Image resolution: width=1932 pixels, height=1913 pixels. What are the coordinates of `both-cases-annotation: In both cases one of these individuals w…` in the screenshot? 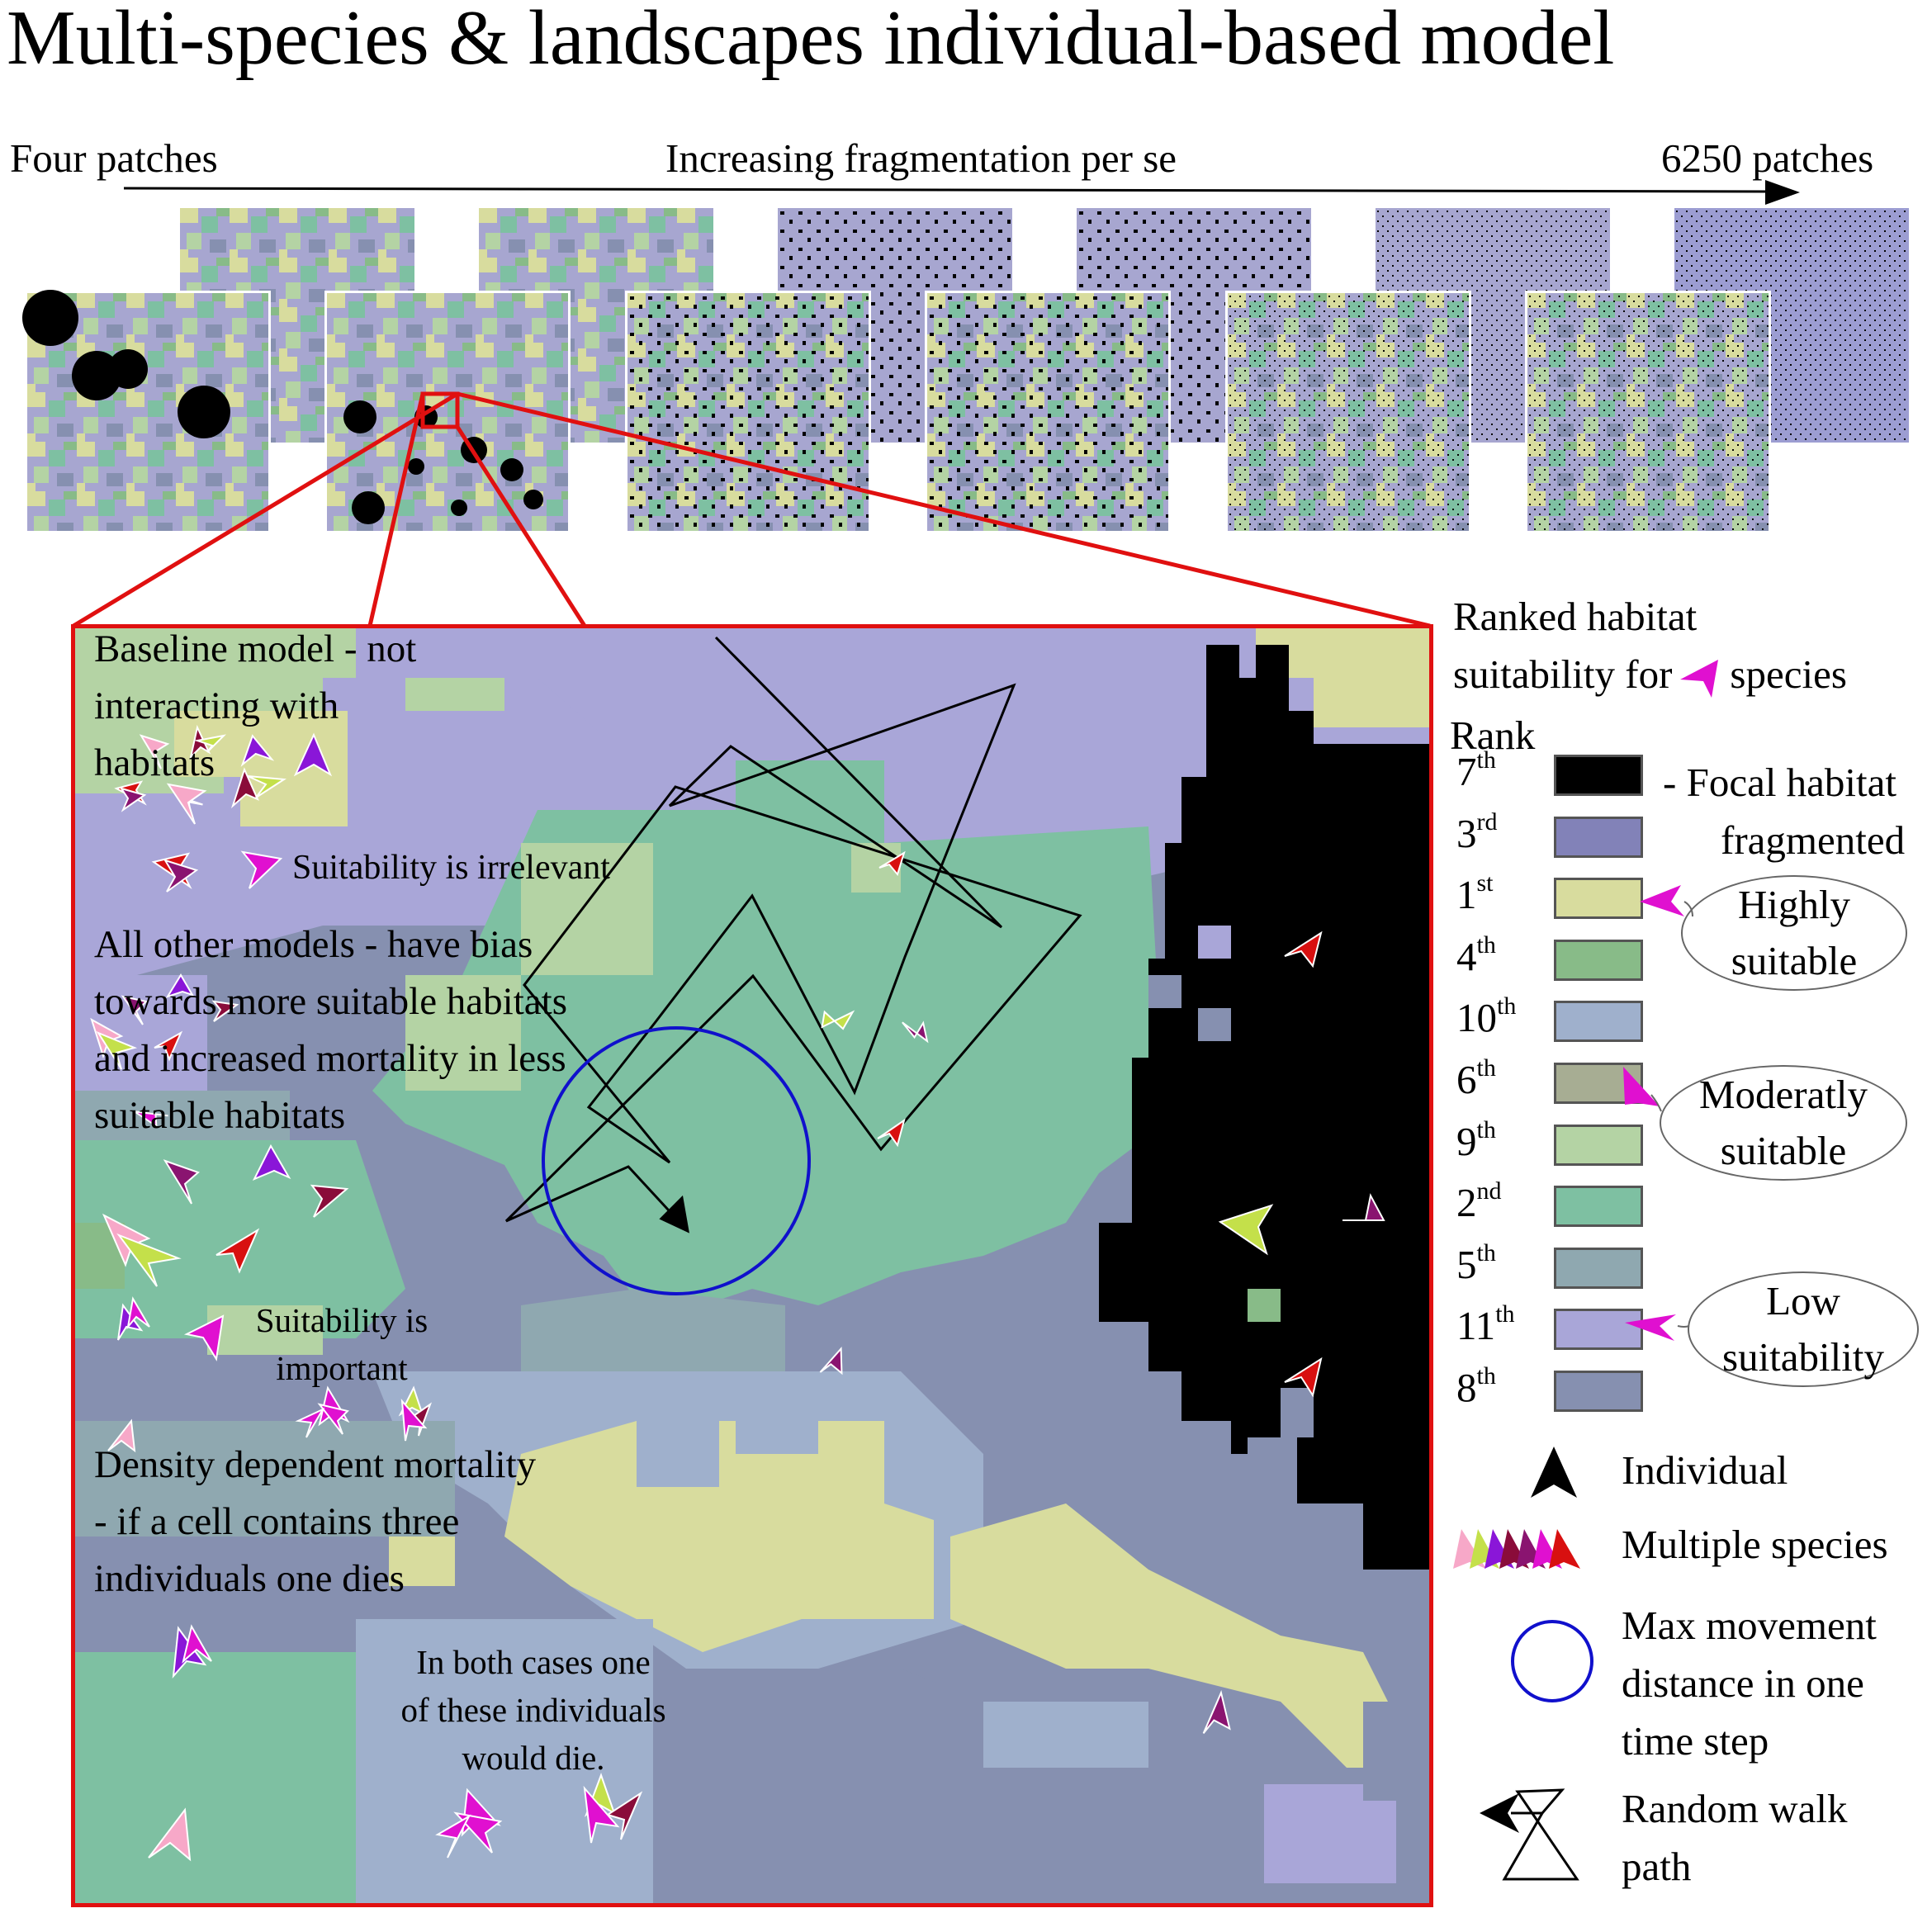 It's located at (533, 1710).